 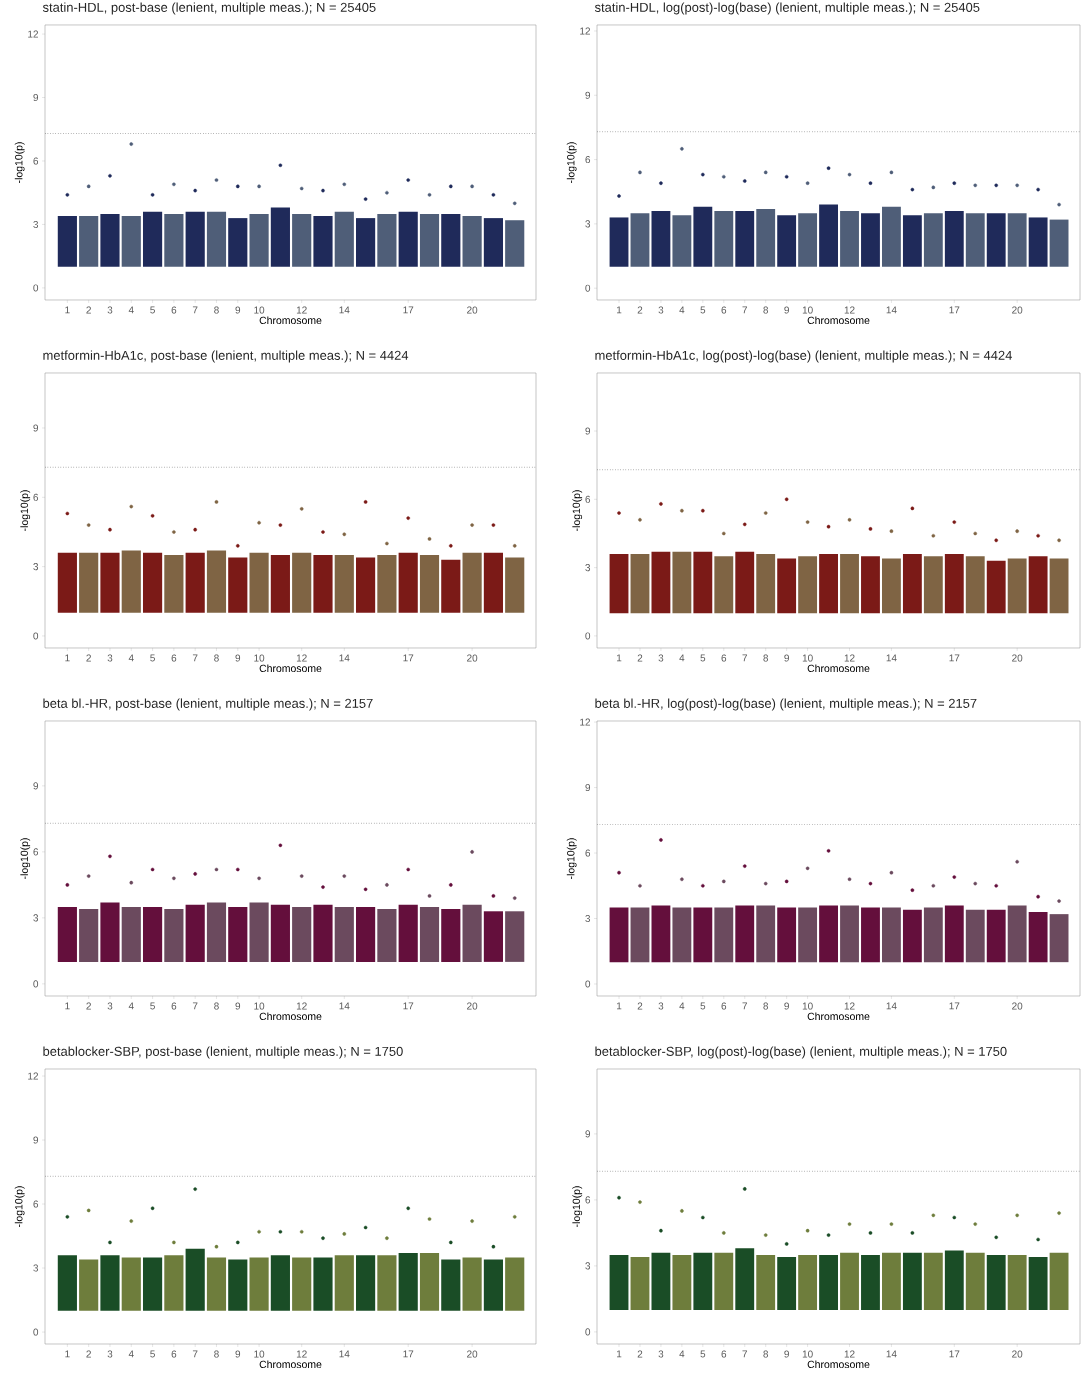 I want to click on chart-title: statin-HDL, log(post)-log(base) (lenient, multiple meas.); N = 25405, so click(x=787, y=8).